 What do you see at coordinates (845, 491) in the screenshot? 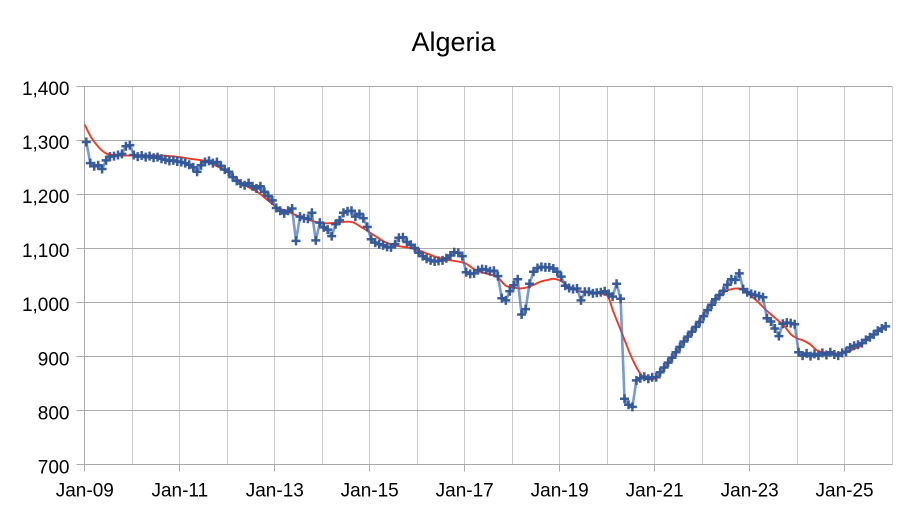
I see `svg-text: Jan-25` at bounding box center [845, 491].